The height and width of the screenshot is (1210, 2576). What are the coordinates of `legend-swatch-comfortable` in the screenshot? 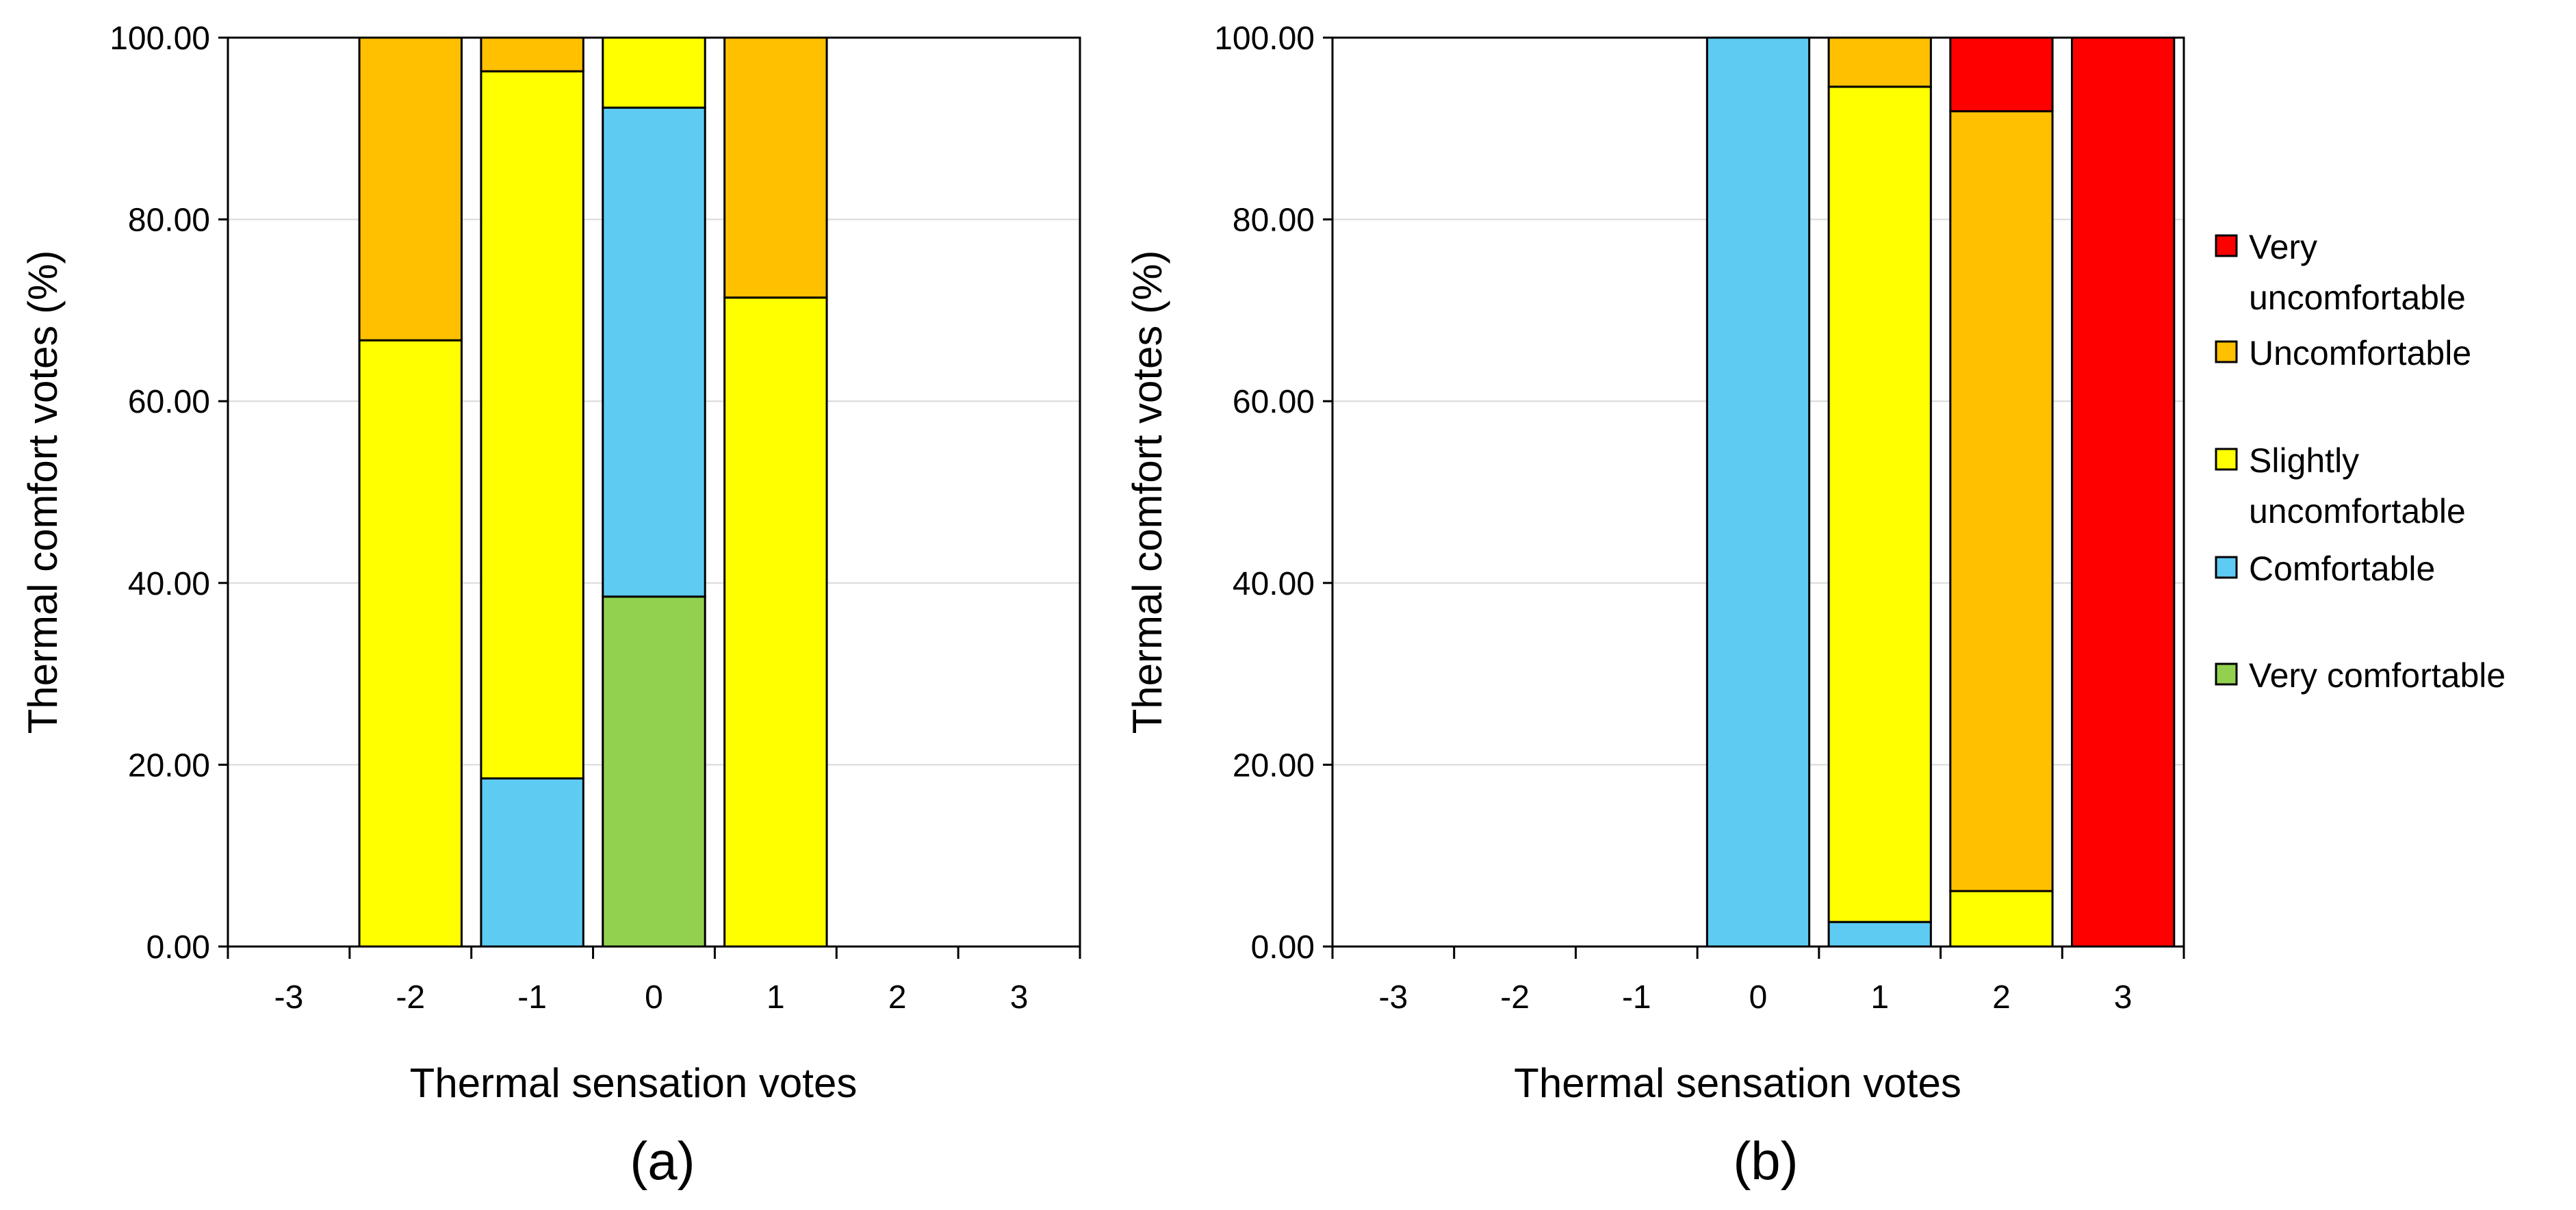 It's located at (2226, 568).